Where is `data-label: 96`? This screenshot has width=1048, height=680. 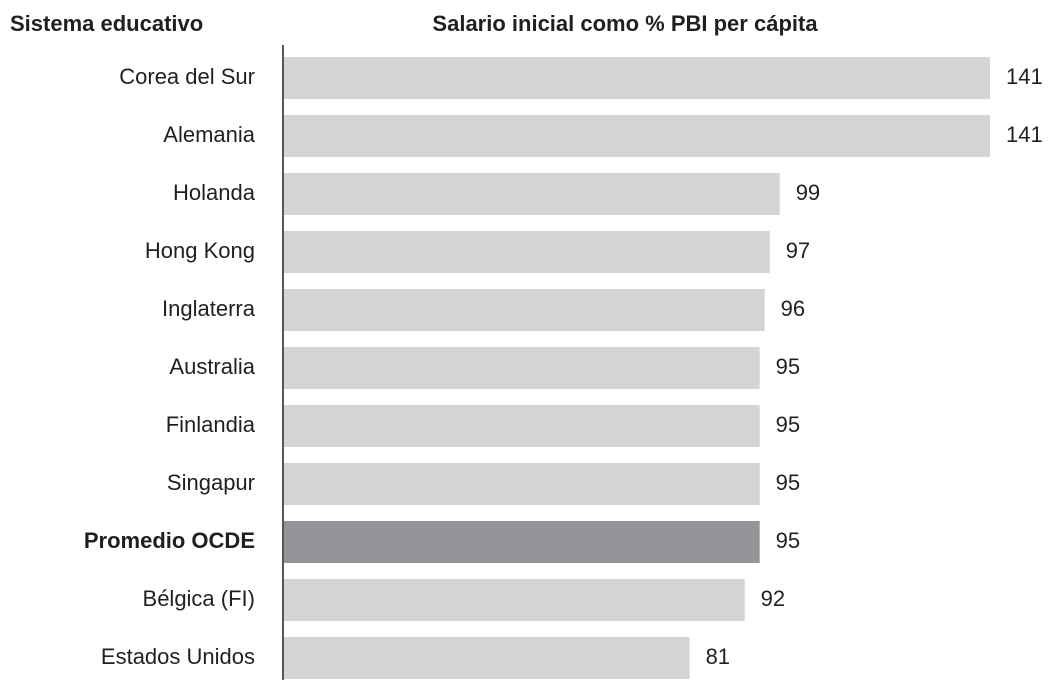 data-label: 96 is located at coordinates (793, 308).